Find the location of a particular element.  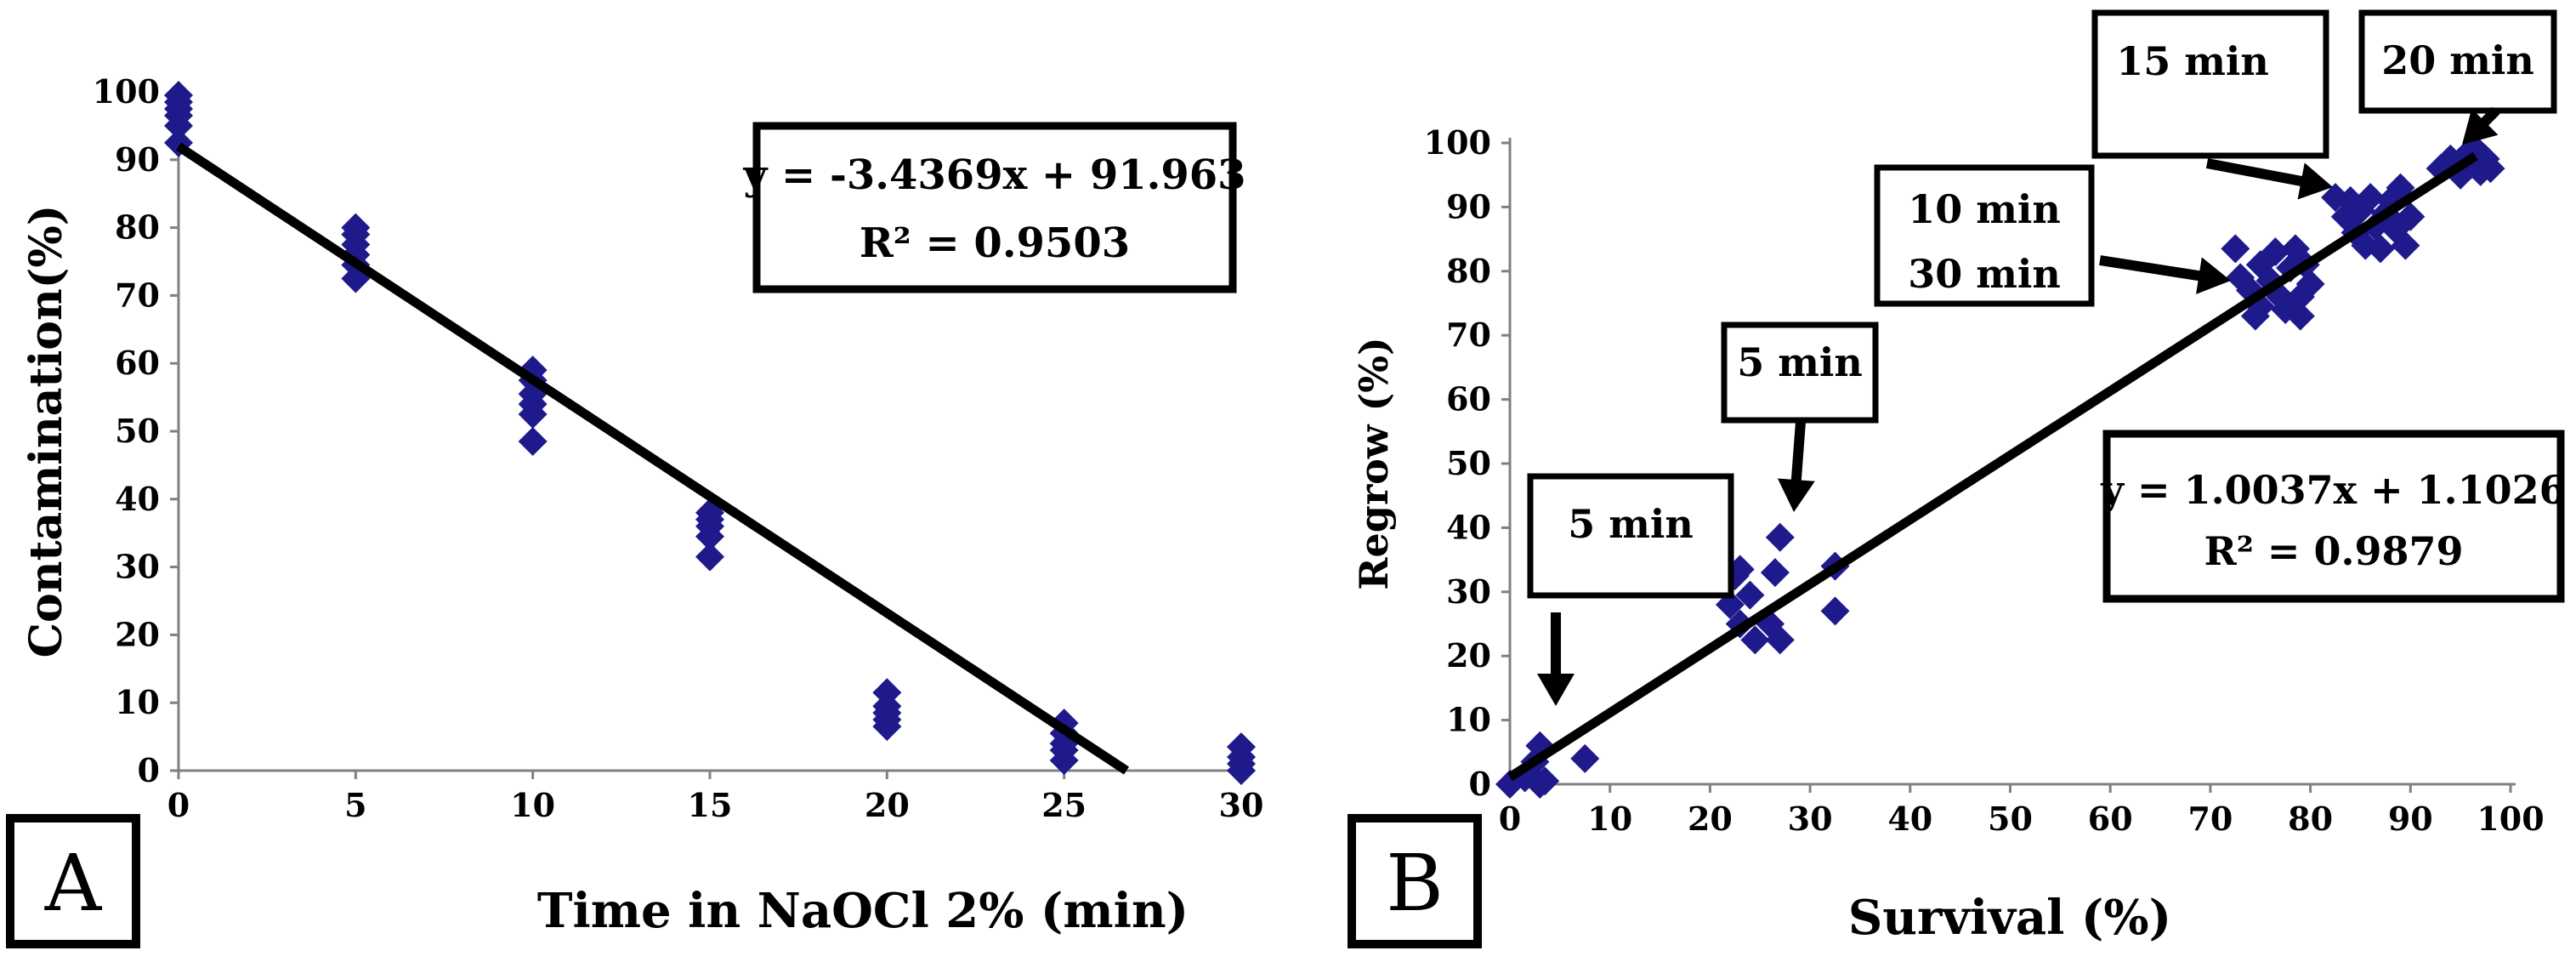

x-tick-label: 80 is located at coordinates (2311, 819).